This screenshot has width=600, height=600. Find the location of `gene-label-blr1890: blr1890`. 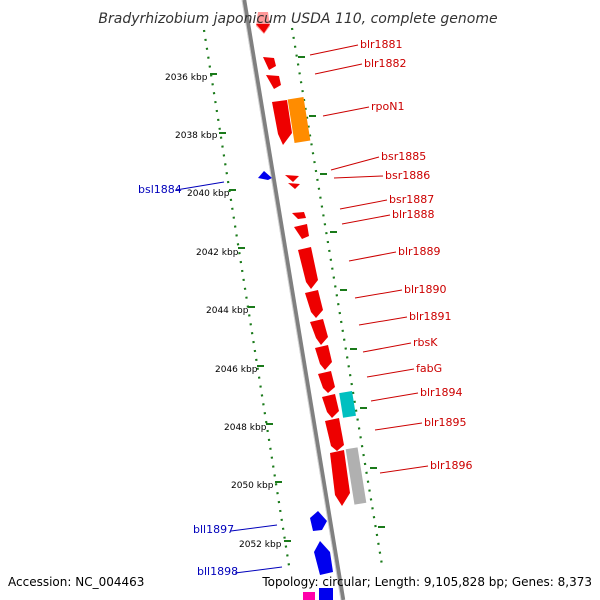

gene-label-blr1890: blr1890 is located at coordinates (425, 289).